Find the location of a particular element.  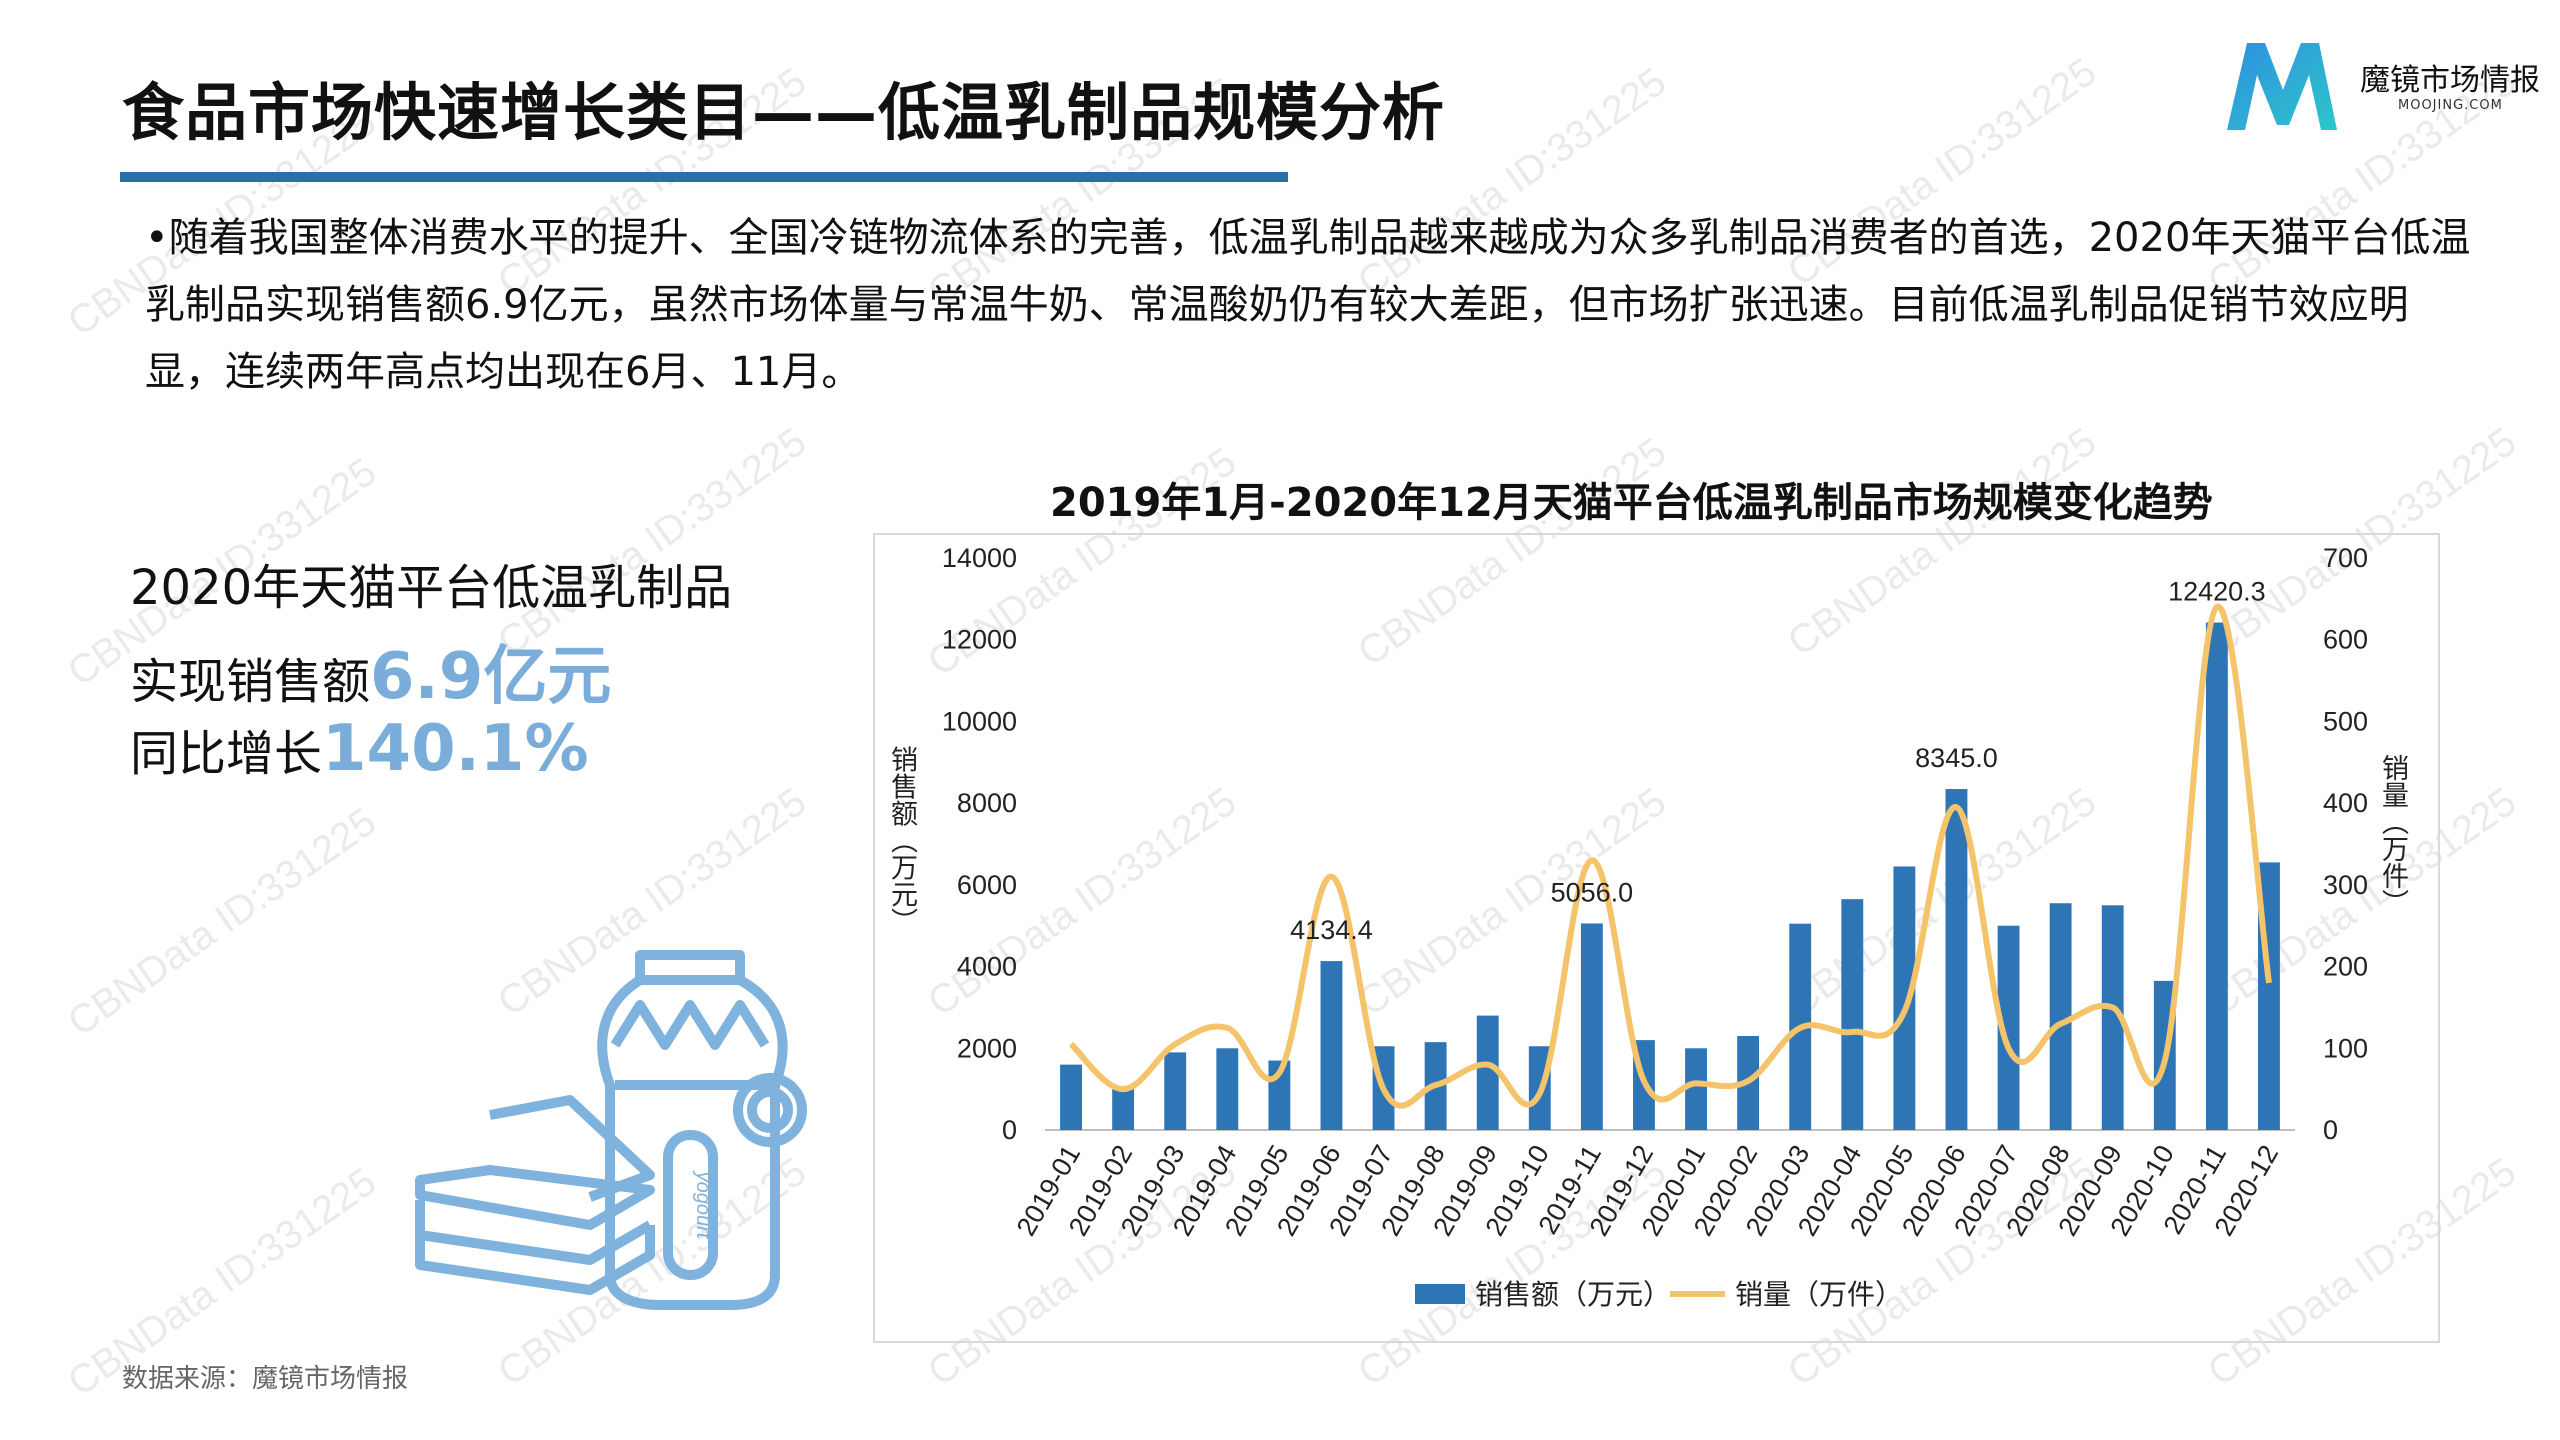

title-underline is located at coordinates (704, 177).